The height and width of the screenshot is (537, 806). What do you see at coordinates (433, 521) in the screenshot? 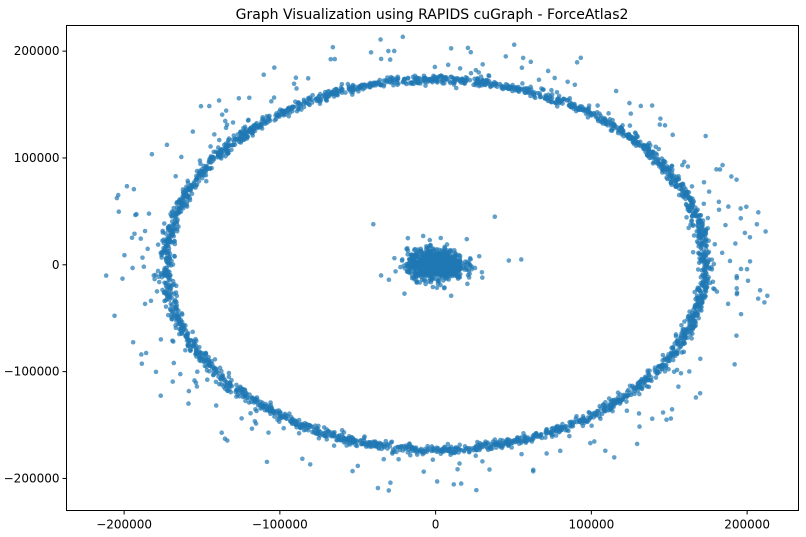
I see `x-axis: −200000 −100000 0 100000 200000` at bounding box center [433, 521].